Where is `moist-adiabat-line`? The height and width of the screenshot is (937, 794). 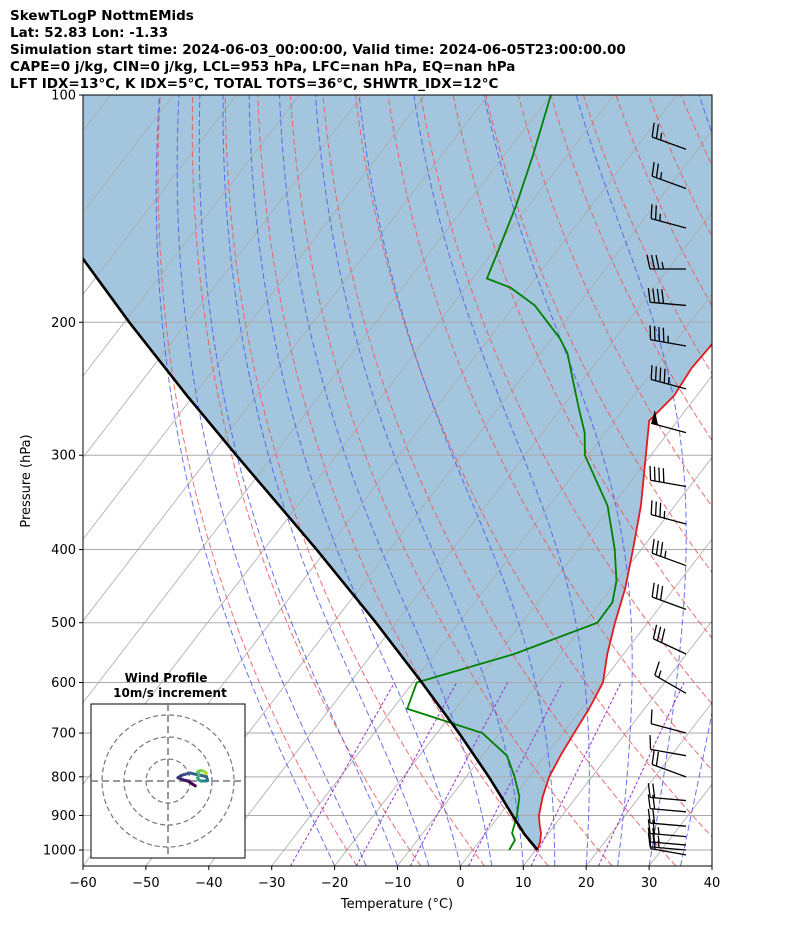 moist-adiabat-line is located at coordinates (696, 480).